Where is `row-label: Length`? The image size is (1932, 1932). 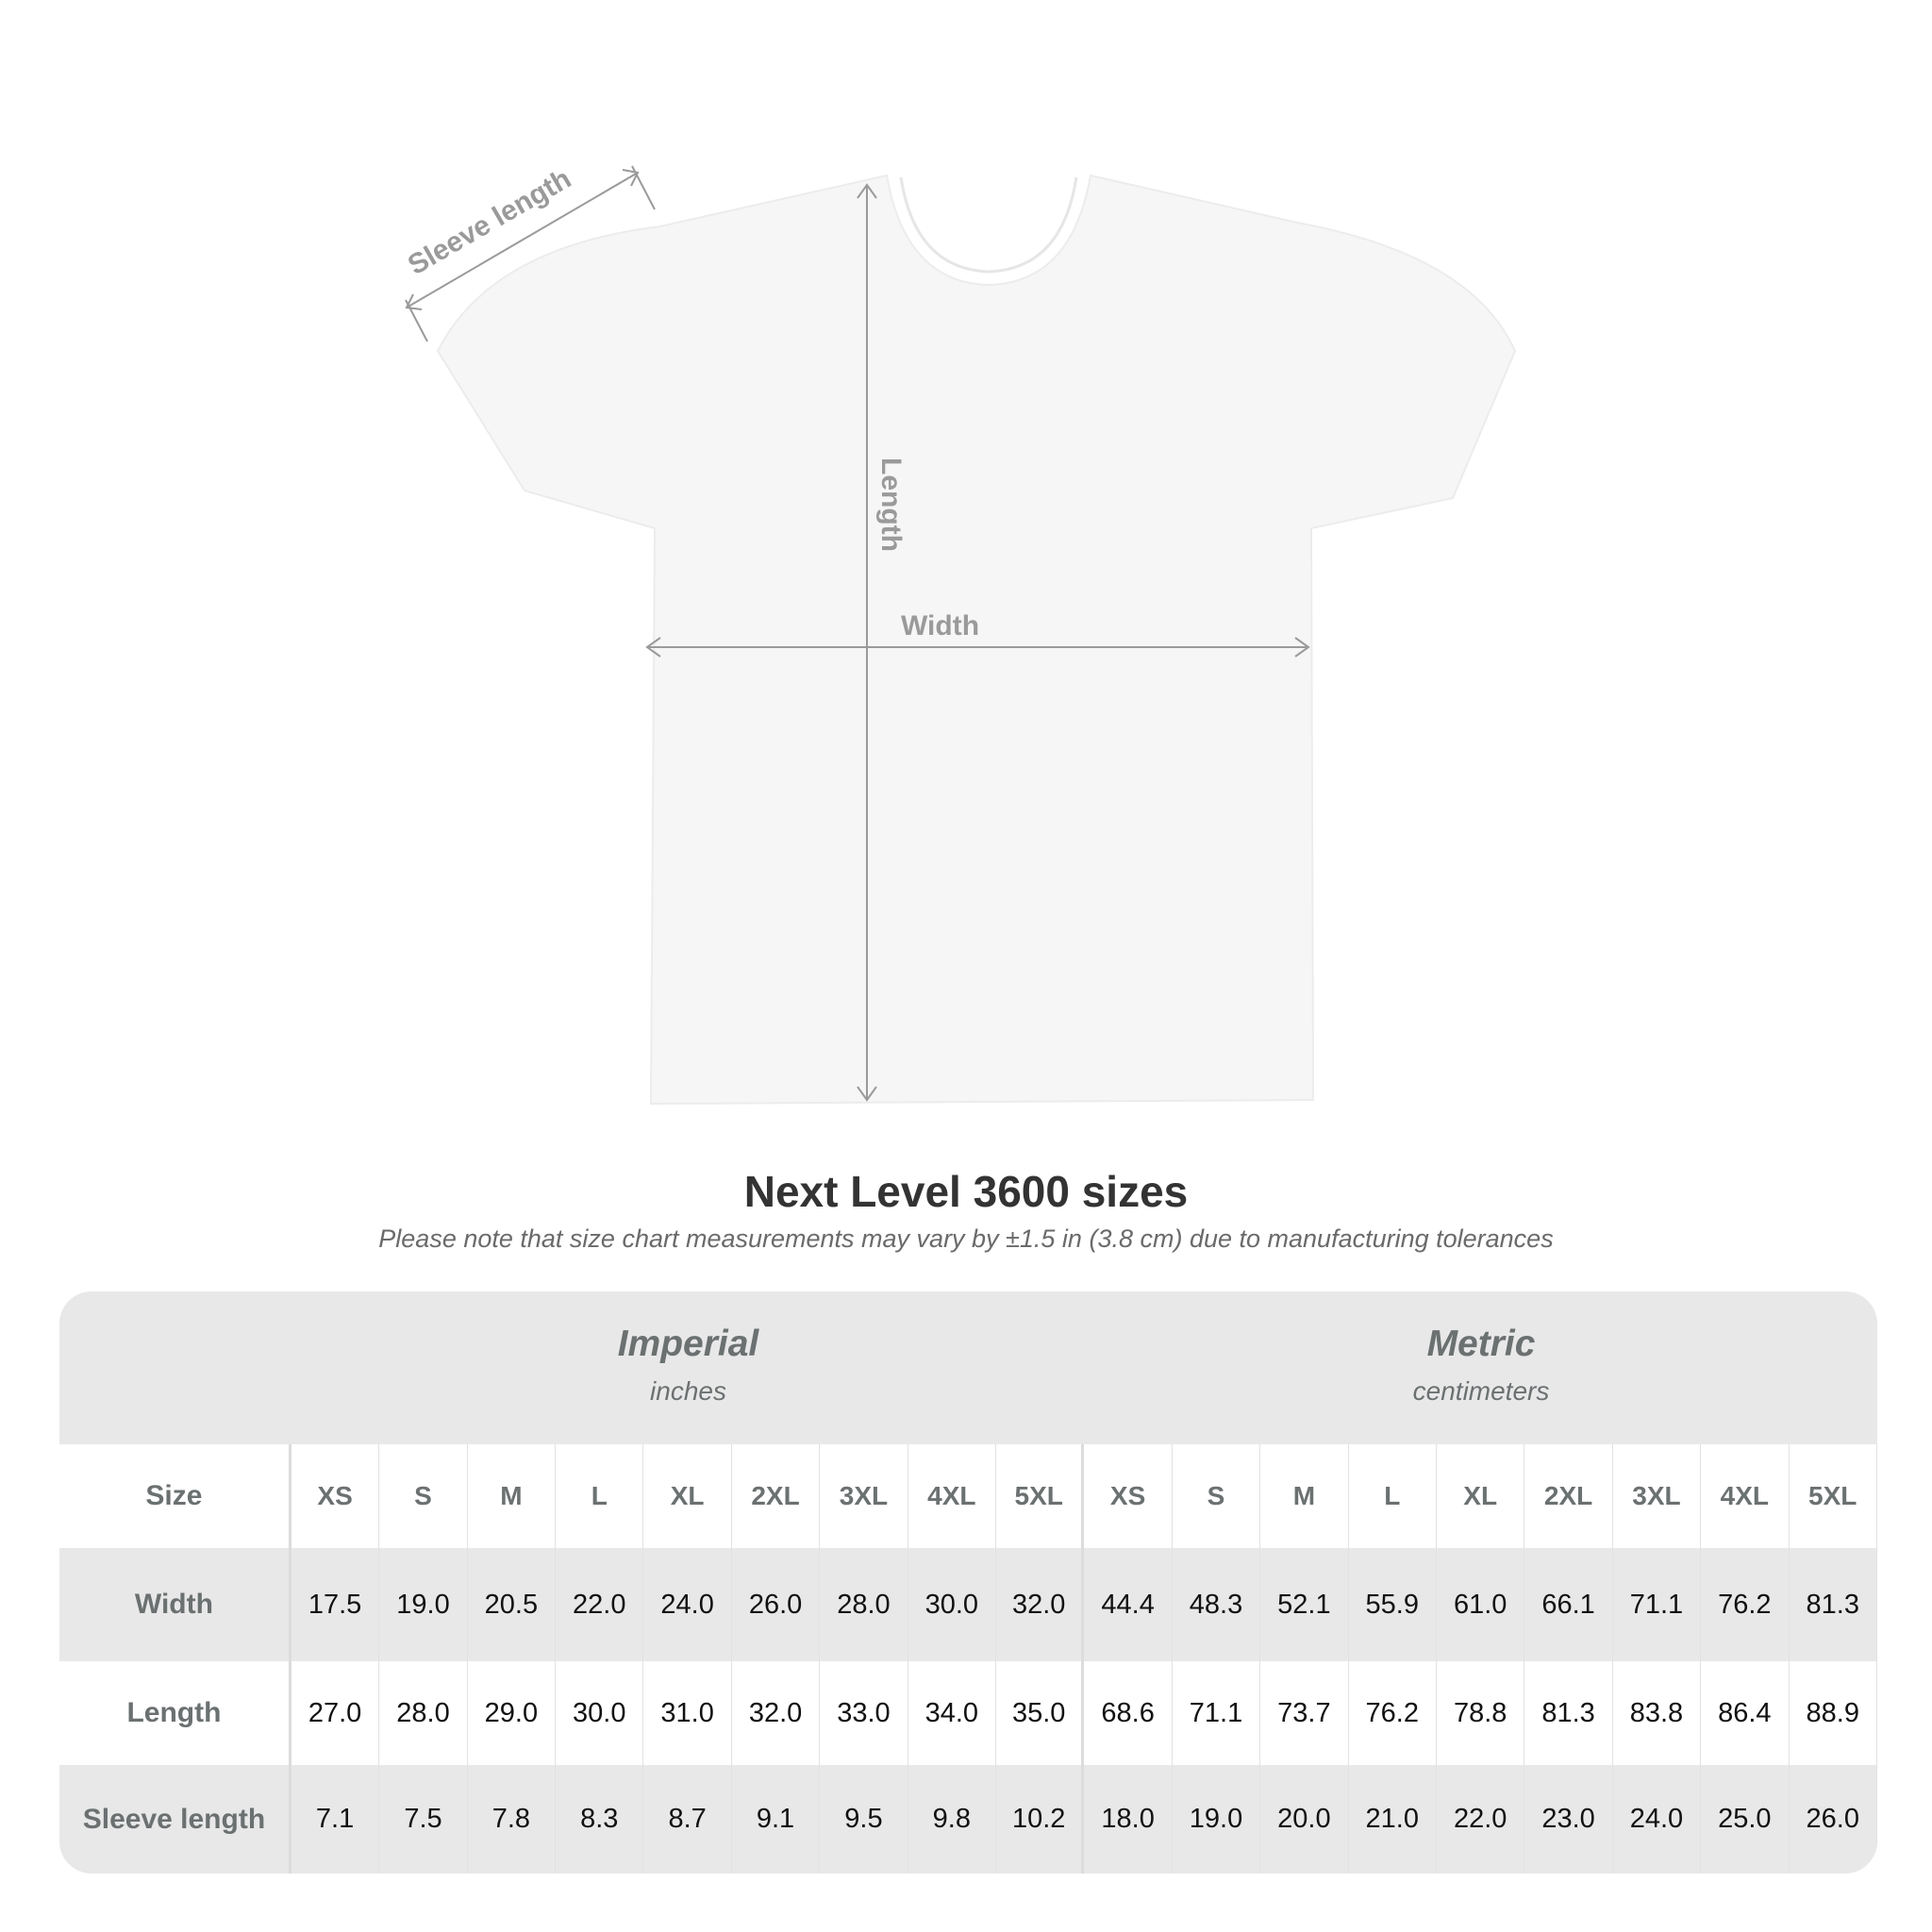 row-label: Length is located at coordinates (175, 1713).